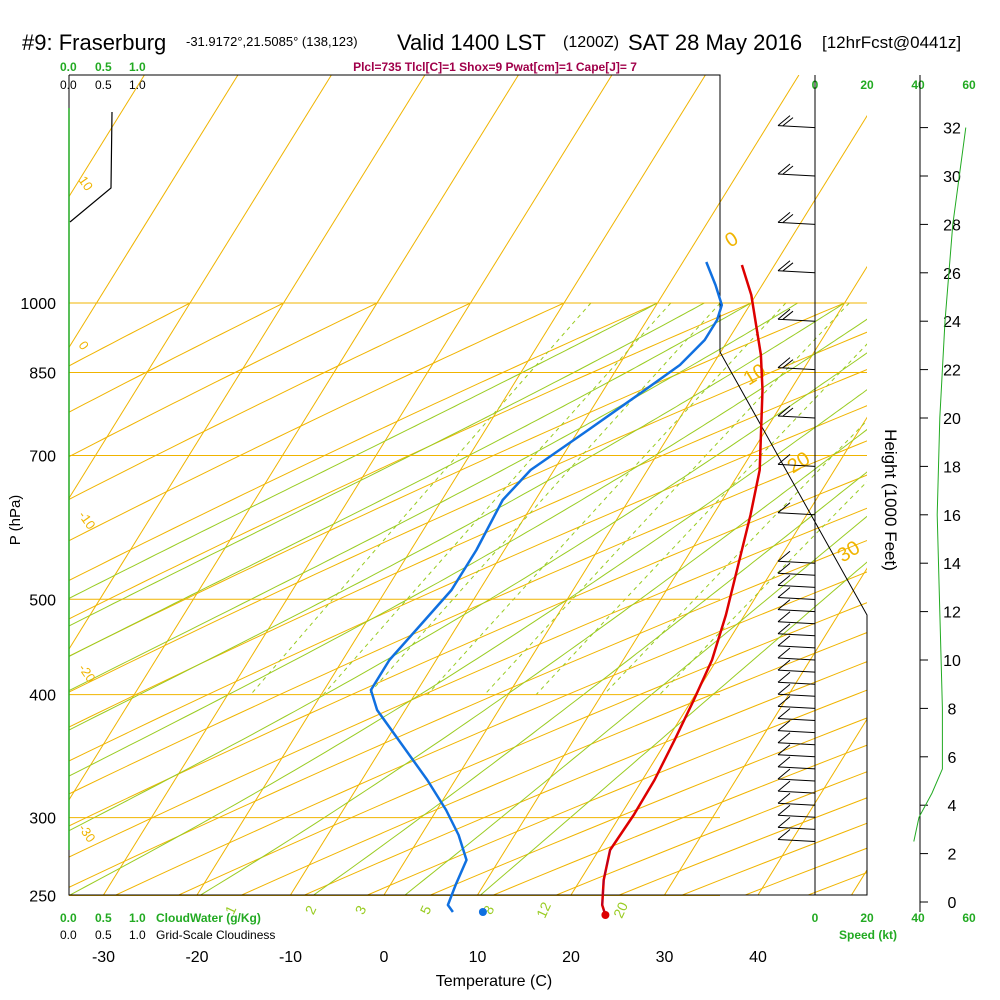 The width and height of the screenshot is (1000, 1000). I want to click on cloudiness-profile, so click(91, 167).